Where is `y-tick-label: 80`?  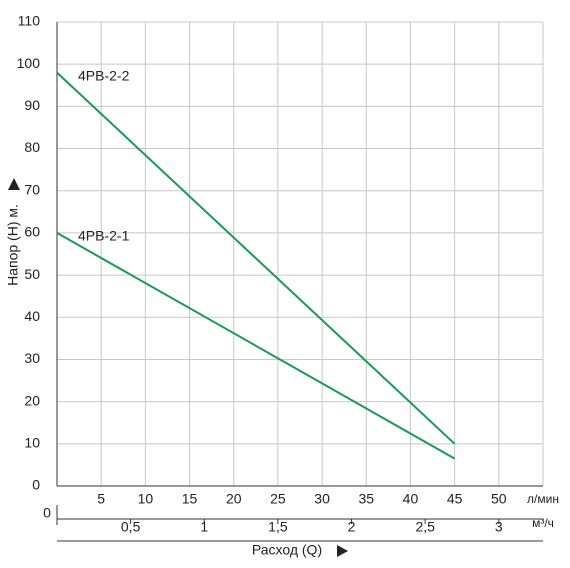 y-tick-label: 80 is located at coordinates (32, 147).